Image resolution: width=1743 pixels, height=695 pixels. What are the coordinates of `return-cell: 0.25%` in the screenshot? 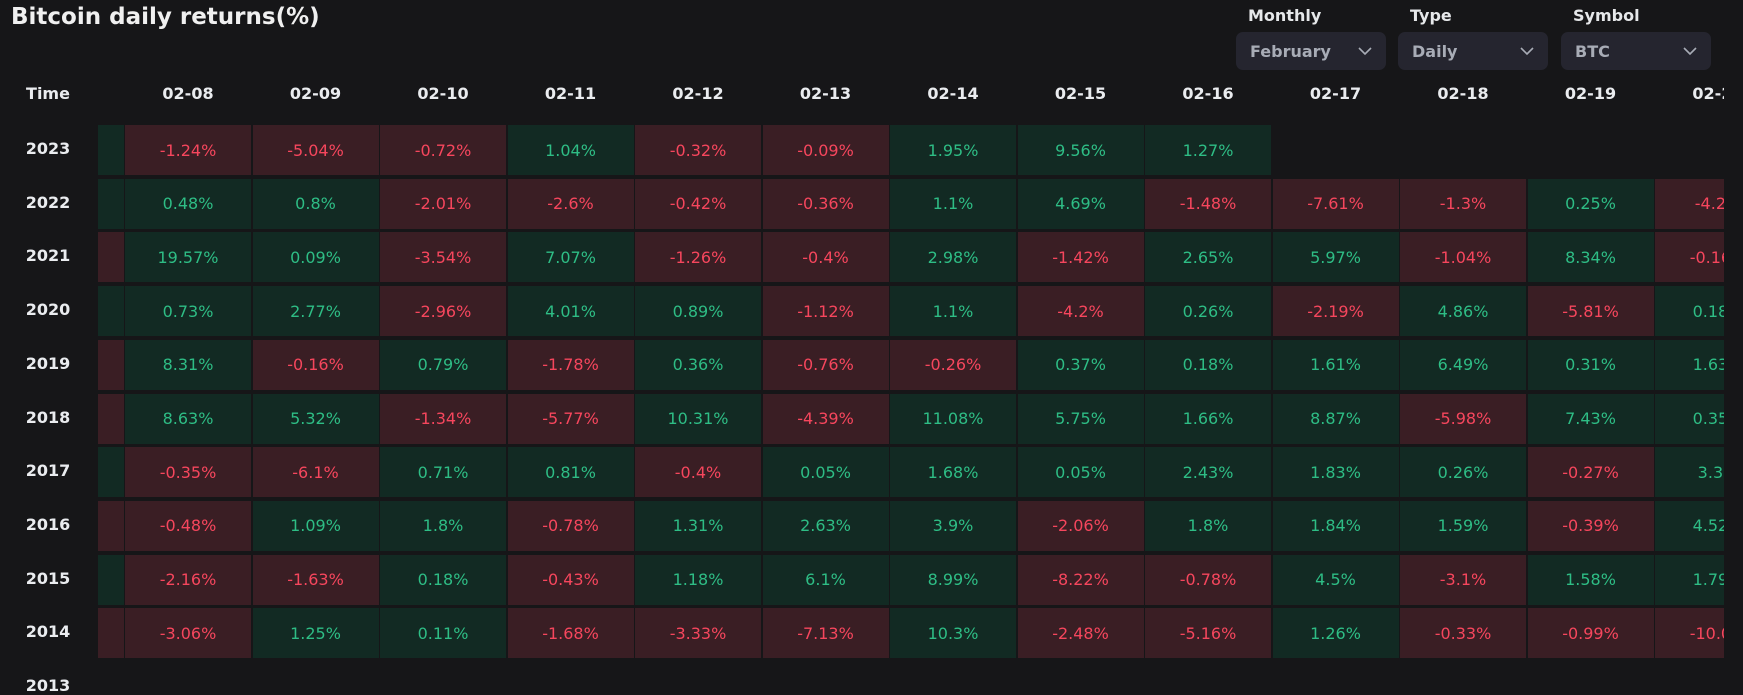 It's located at (1590, 203).